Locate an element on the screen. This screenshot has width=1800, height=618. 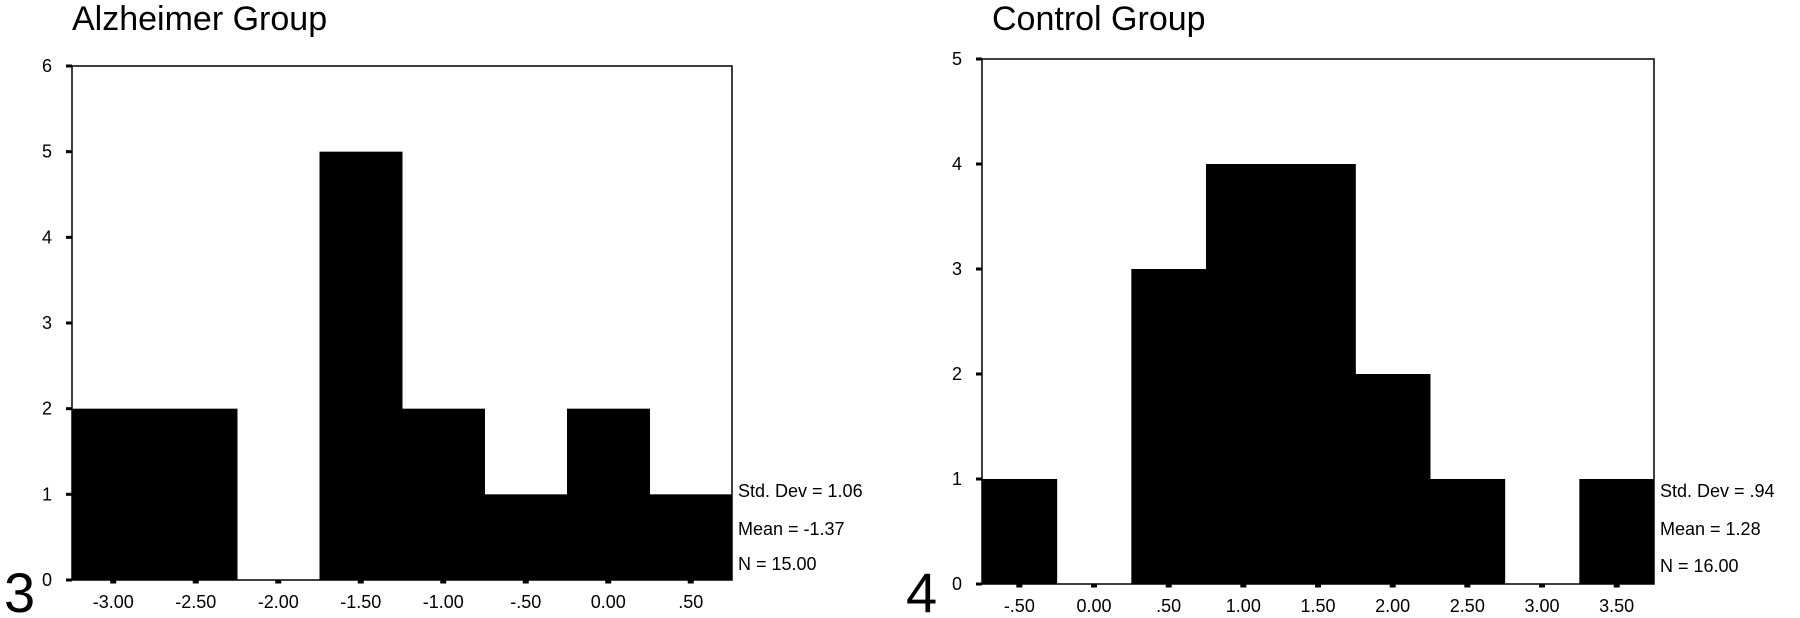
x-axis: -.50 0.00 .50 1.00 1.50 2.00 2.50 3.00 3.50 is located at coordinates (1319, 600).